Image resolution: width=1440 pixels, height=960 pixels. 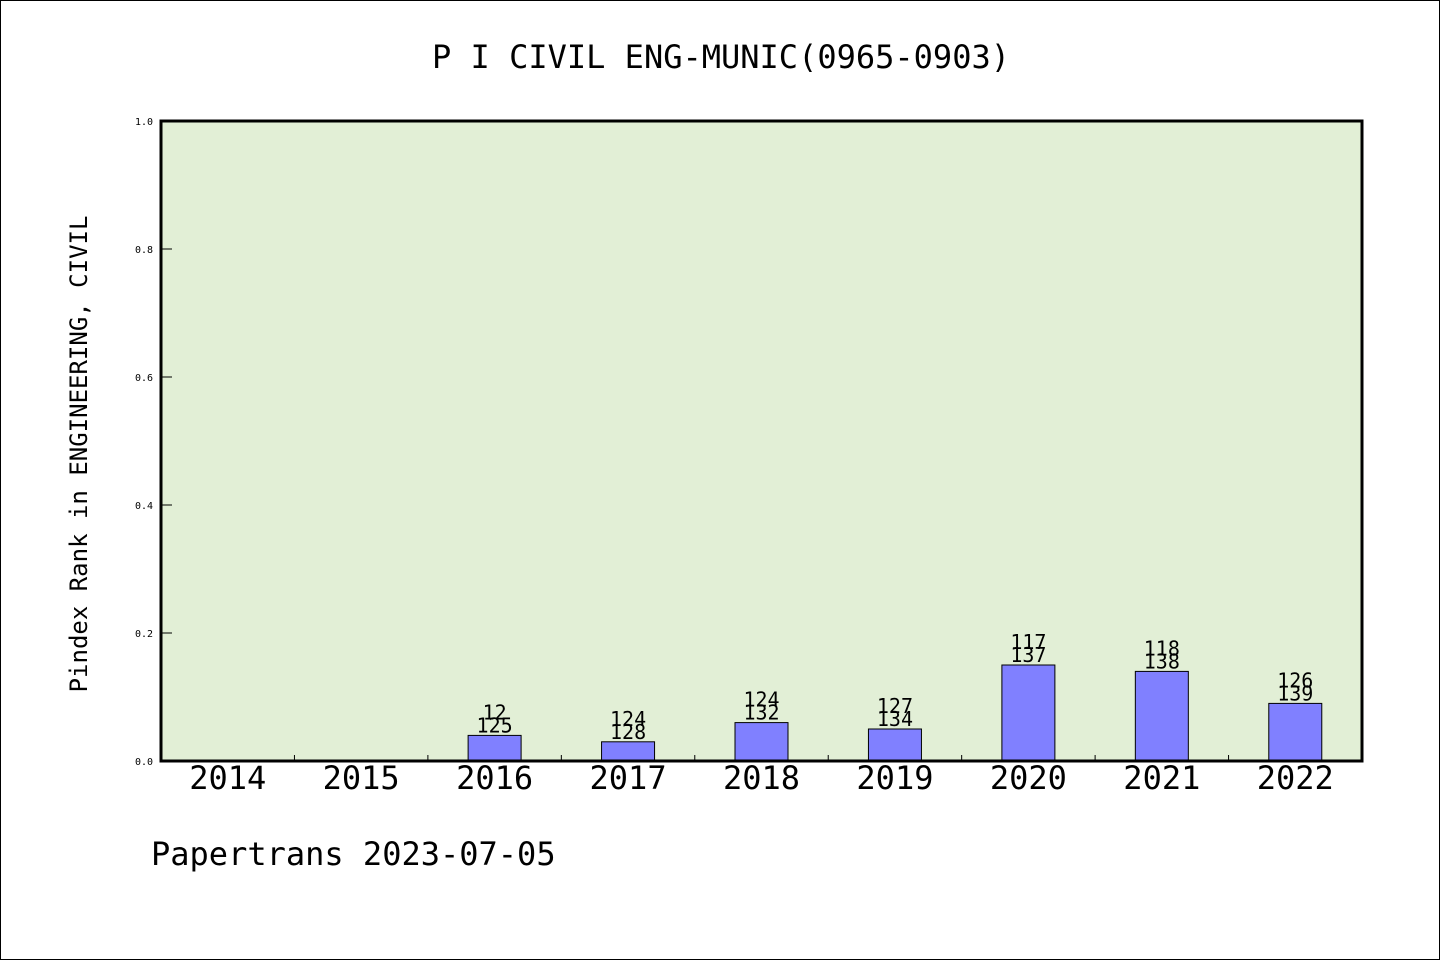 I want to click on bar-label-bottom: 134, so click(x=895, y=719).